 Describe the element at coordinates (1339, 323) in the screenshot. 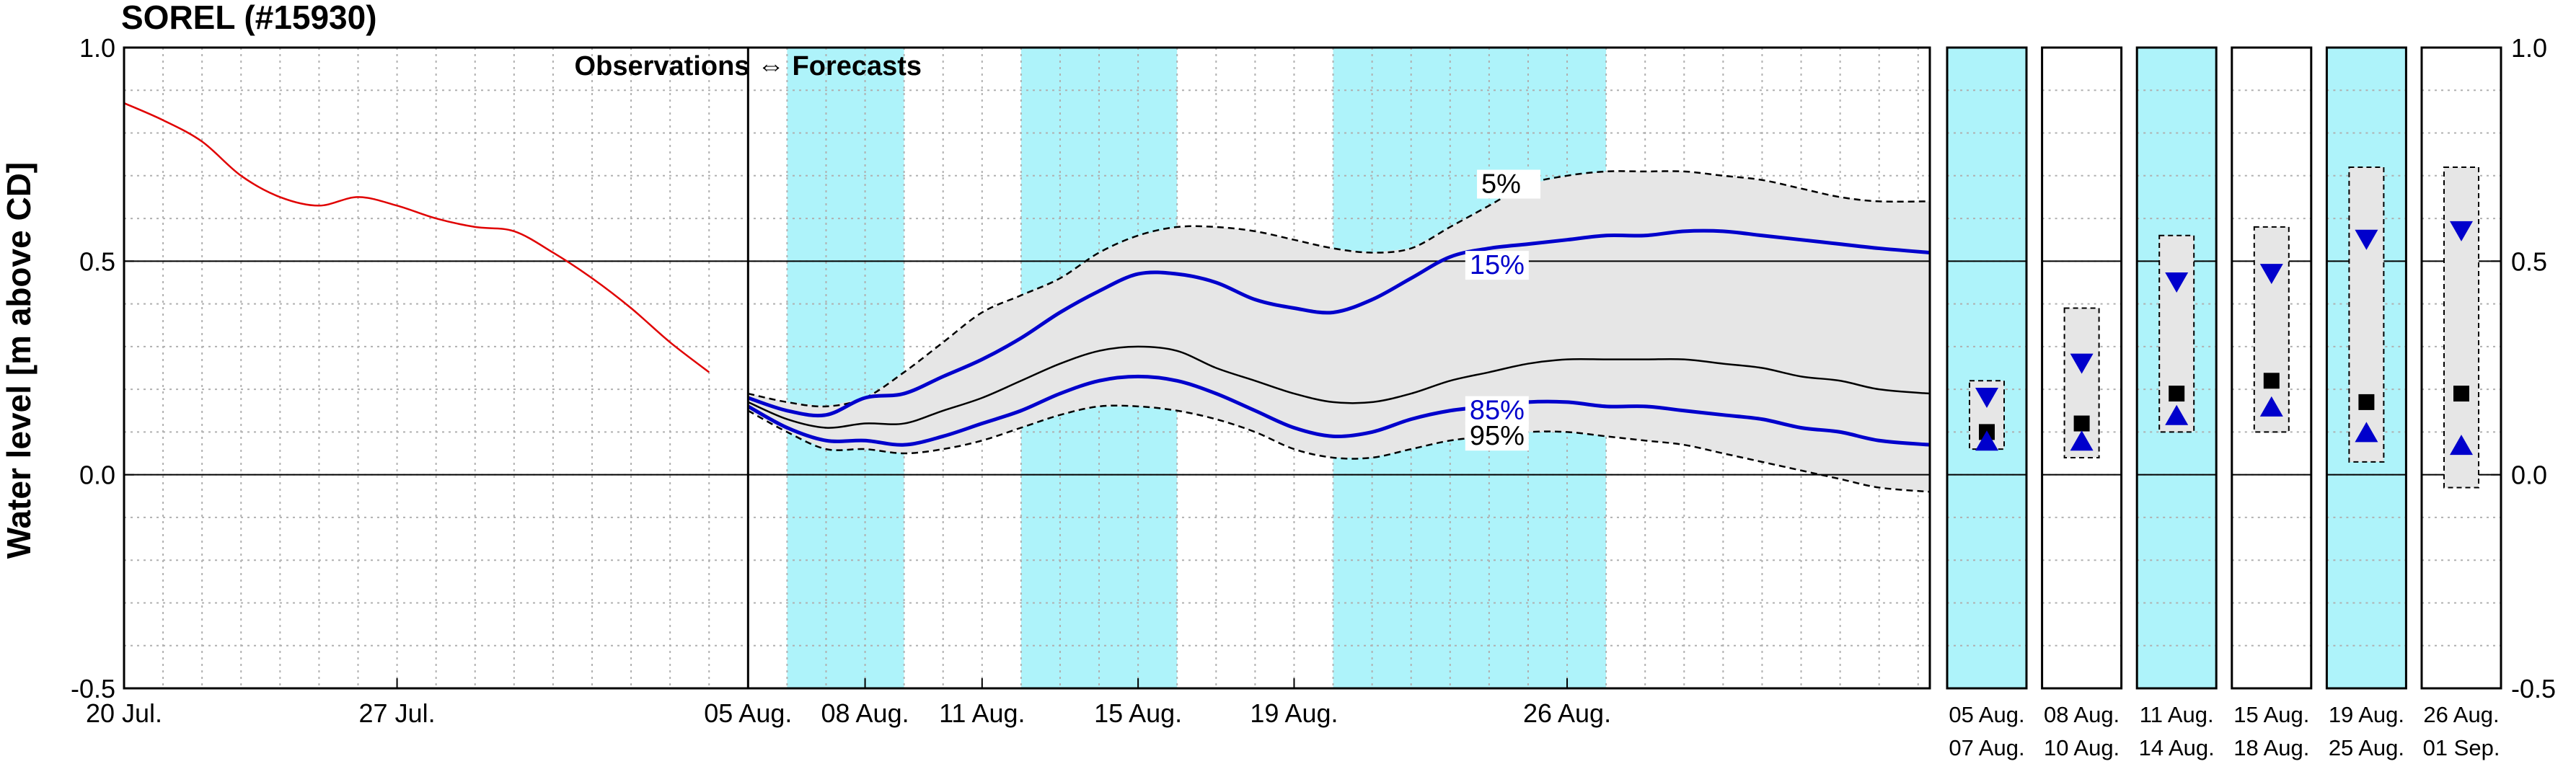

I see `series-line-15pct` at that location.